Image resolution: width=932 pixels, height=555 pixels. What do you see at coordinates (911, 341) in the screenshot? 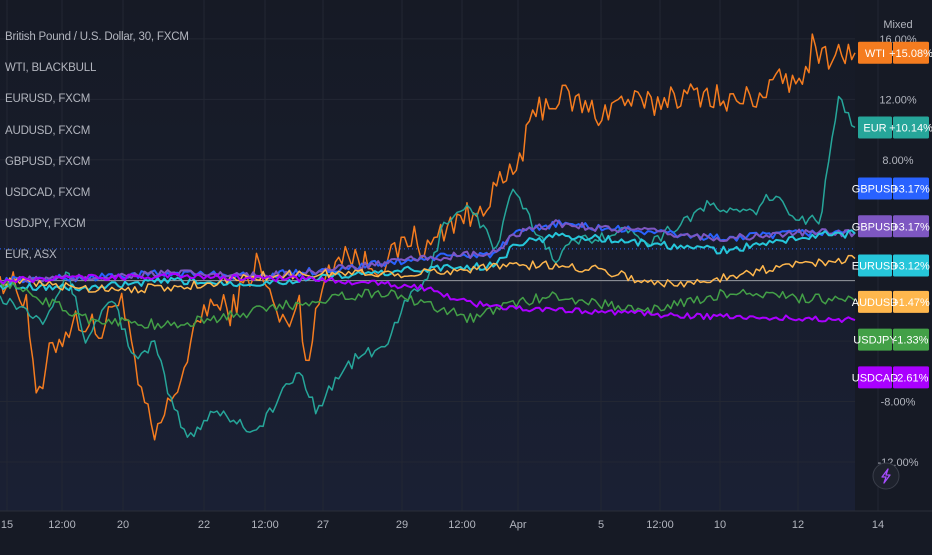
I see `badge-value: -1.33%` at bounding box center [911, 341].